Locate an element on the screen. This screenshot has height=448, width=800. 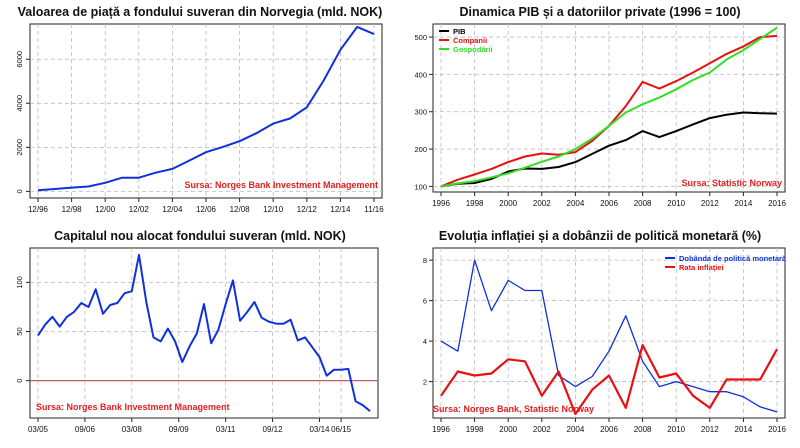
x-tick-label: 12/96 is located at coordinates (38, 209).